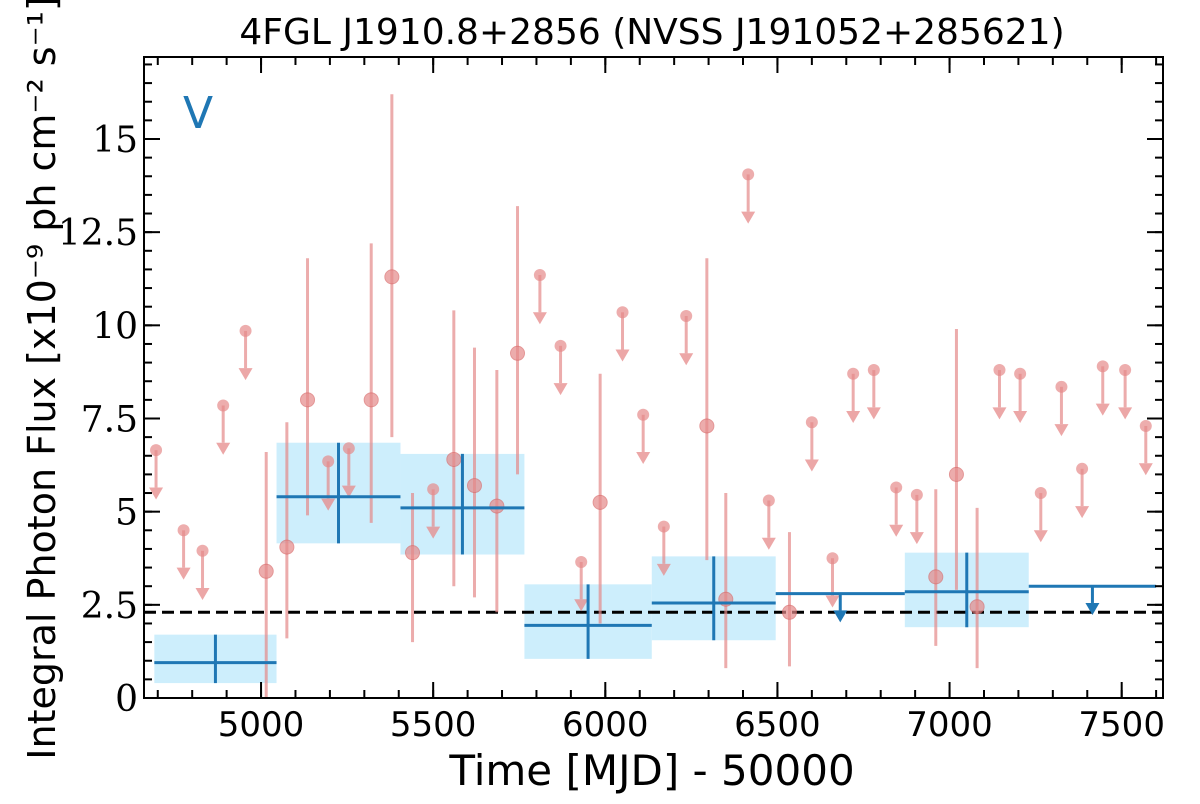 Image resolution: width=1200 pixels, height=804 pixels. Describe the element at coordinates (949, 725) in the screenshot. I see `x-tick-label: 7000` at that location.